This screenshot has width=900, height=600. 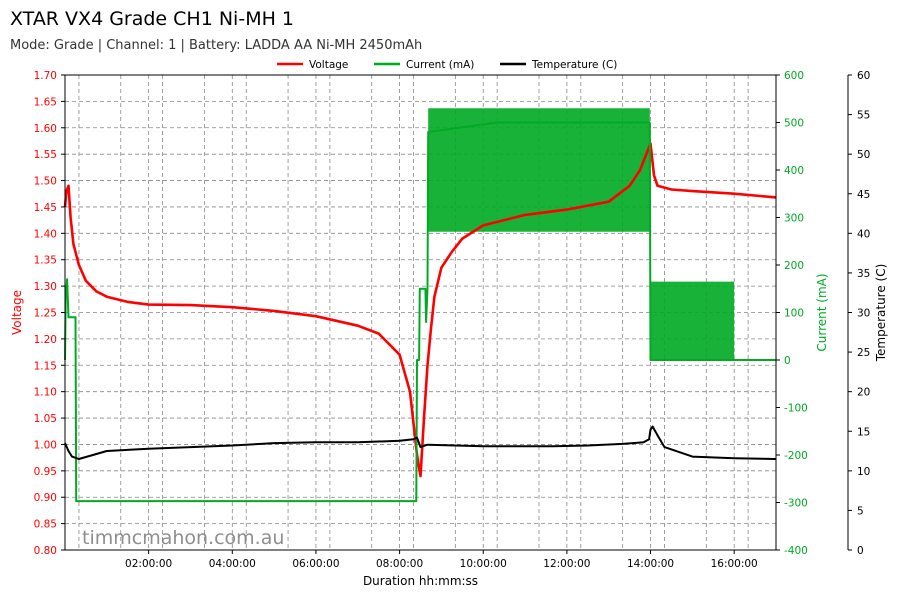 What do you see at coordinates (863, 472) in the screenshot?
I see `temperature-tick-label: 10` at bounding box center [863, 472].